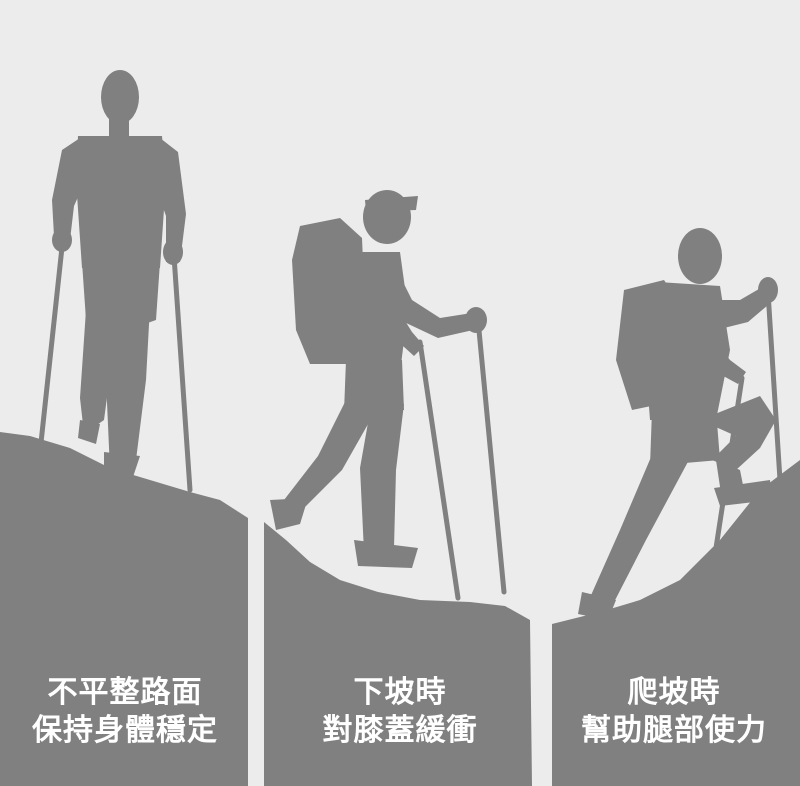  Describe the element at coordinates (674, 712) in the screenshot. I see `caption-uphill: 爬坡時 幫助腿部使力` at that location.